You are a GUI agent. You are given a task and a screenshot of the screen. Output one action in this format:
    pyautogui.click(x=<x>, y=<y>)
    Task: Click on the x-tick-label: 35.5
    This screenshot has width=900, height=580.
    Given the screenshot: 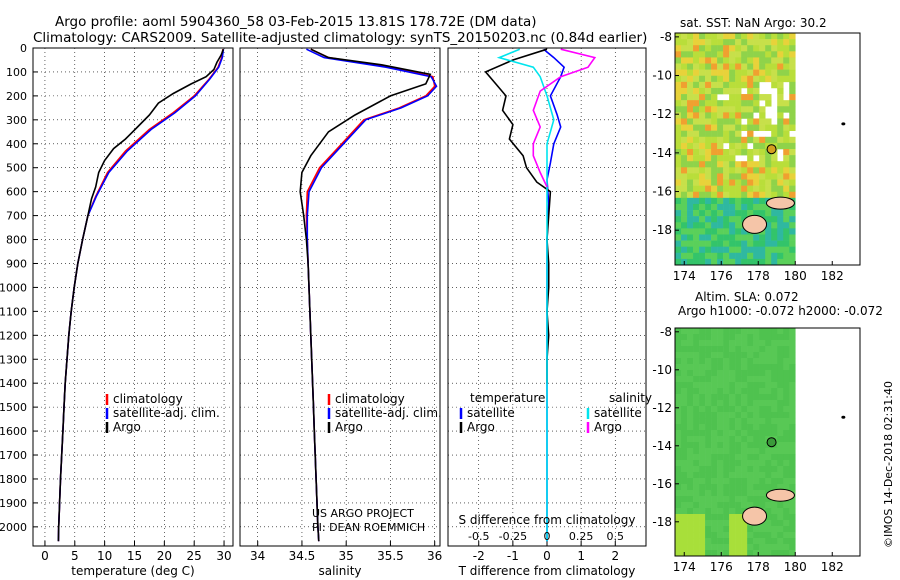 What is the action you would take?
    pyautogui.click(x=390, y=556)
    